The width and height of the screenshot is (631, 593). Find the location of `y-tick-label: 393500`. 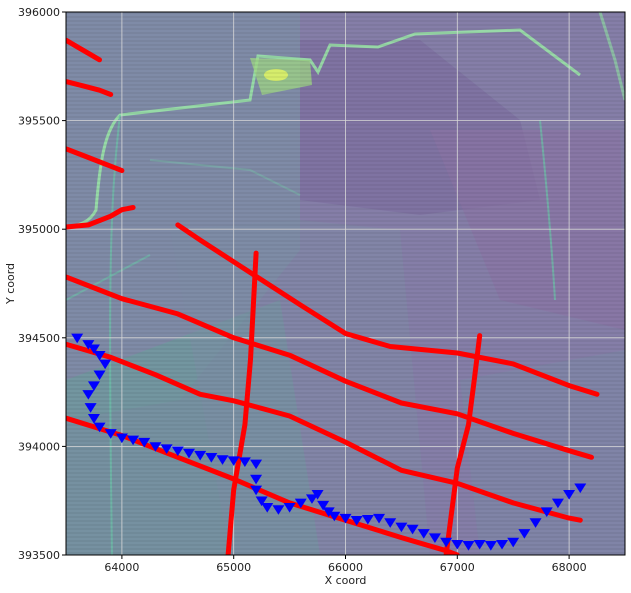

y-tick-label: 393500 is located at coordinates (39, 555).